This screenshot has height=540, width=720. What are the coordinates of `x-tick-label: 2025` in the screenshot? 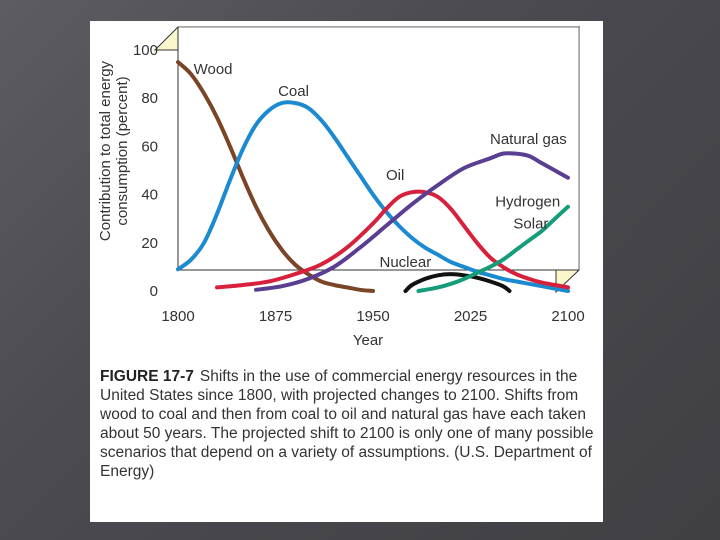 It's located at (470, 316).